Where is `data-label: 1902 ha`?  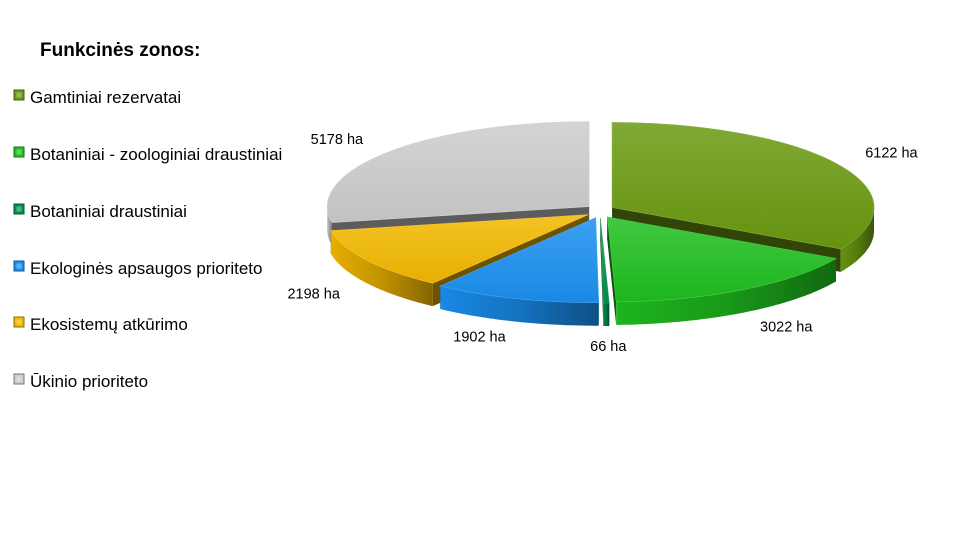 data-label: 1902 ha is located at coordinates (479, 337).